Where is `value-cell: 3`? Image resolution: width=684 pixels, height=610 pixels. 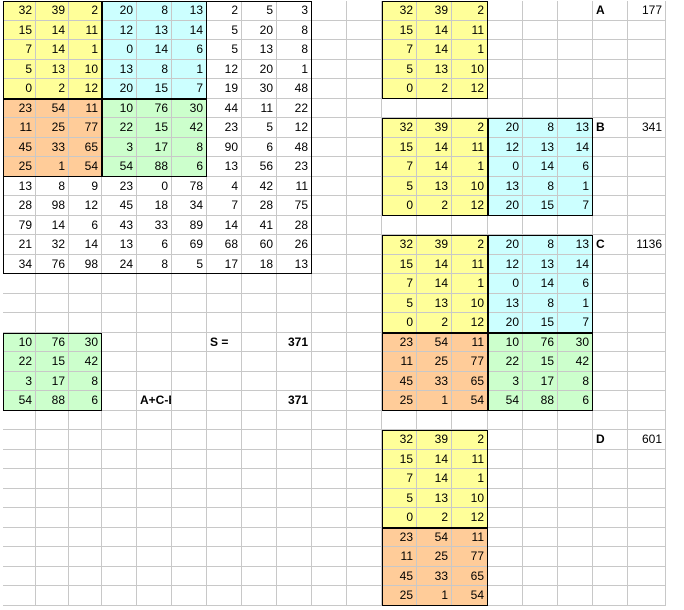 value-cell: 3 is located at coordinates (19, 381).